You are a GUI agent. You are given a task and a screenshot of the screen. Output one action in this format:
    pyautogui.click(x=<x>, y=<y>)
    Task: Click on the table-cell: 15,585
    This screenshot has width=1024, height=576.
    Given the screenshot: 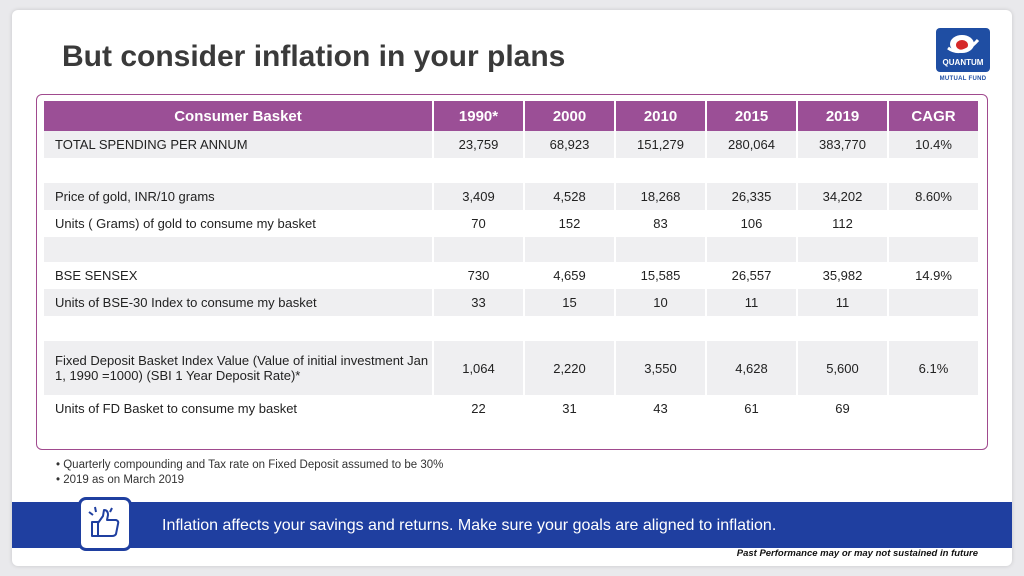 What is the action you would take?
    pyautogui.click(x=660, y=275)
    